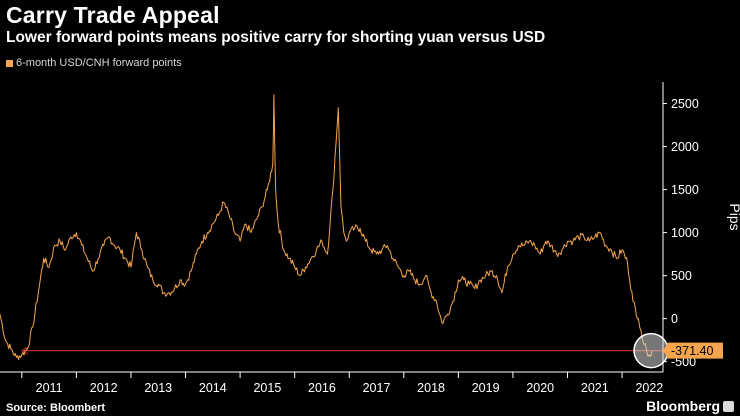 This screenshot has height=416, width=740. What do you see at coordinates (665, 350) in the screenshot?
I see `last-value-pointer` at bounding box center [665, 350].